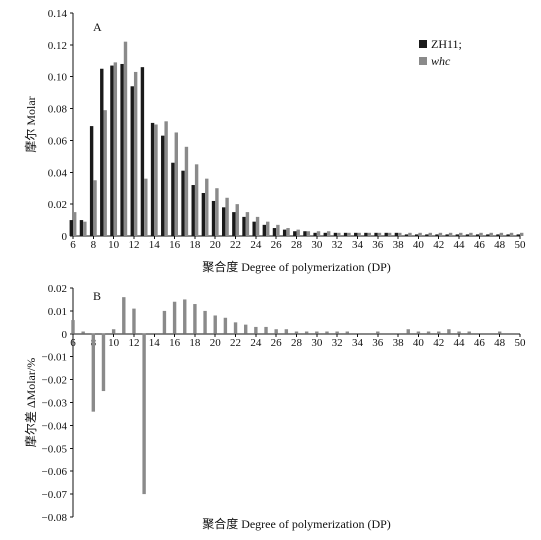 The image size is (541, 540). What do you see at coordinates (57, 46) in the screenshot?
I see `y-tick-label: 0.12` at bounding box center [57, 46].